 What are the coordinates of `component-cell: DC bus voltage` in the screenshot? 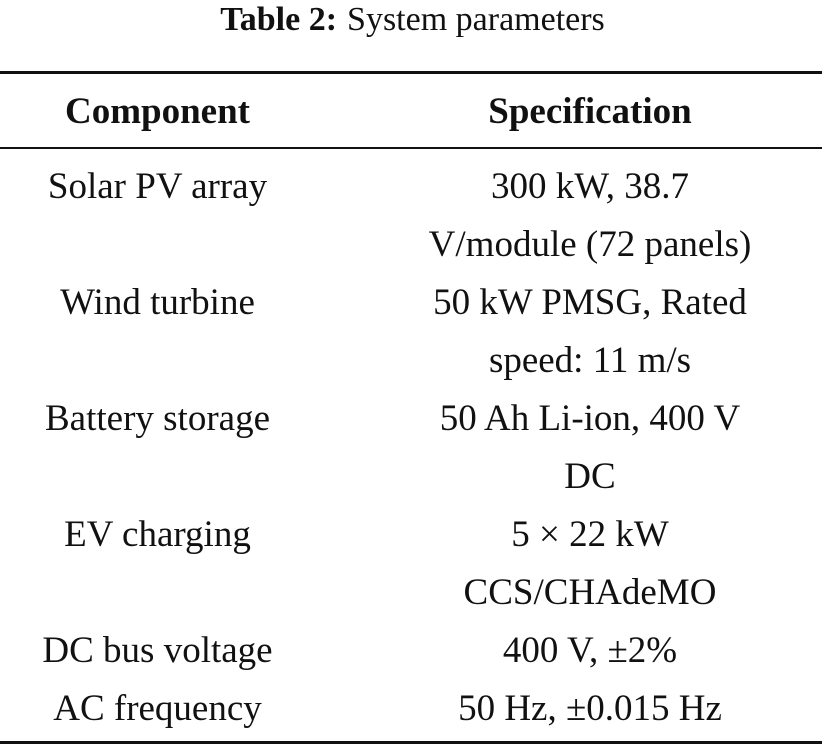 It's located at (157, 651).